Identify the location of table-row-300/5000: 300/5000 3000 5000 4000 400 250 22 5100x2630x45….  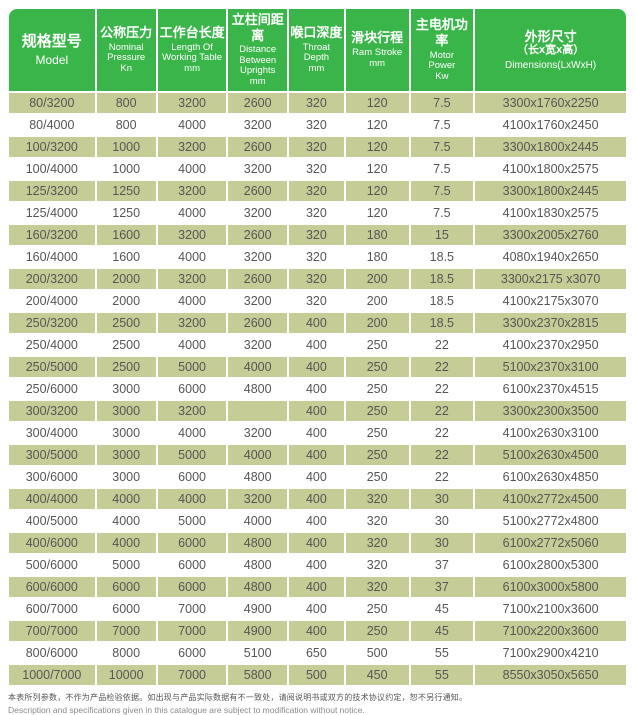
(317, 454).